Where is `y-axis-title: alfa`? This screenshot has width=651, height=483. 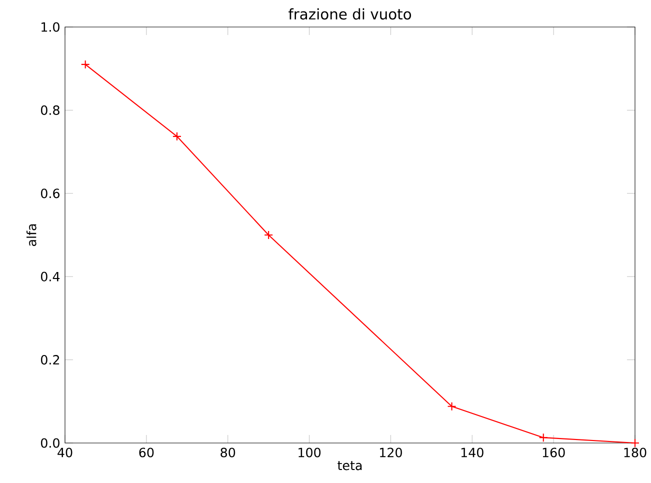 y-axis-title: alfa is located at coordinates (31, 235).